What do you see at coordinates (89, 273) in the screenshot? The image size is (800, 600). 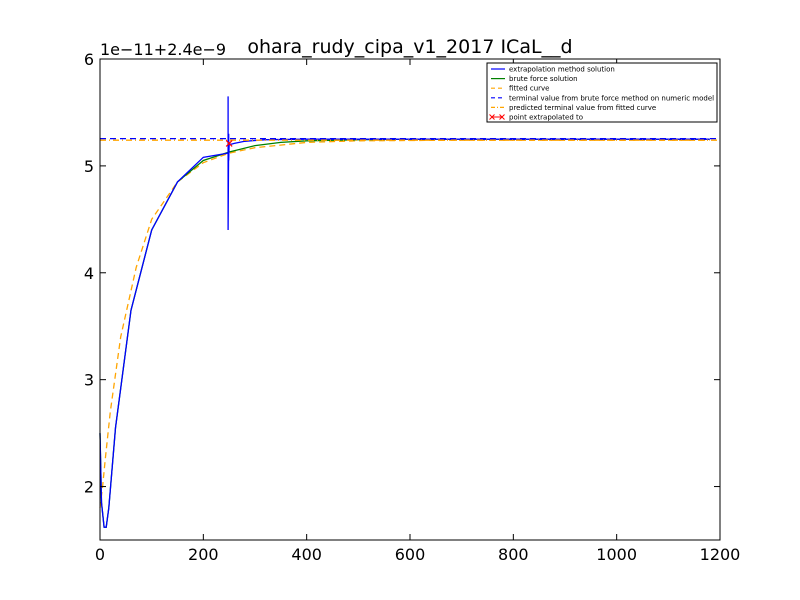 I see `y-tick-label: 4` at bounding box center [89, 273].